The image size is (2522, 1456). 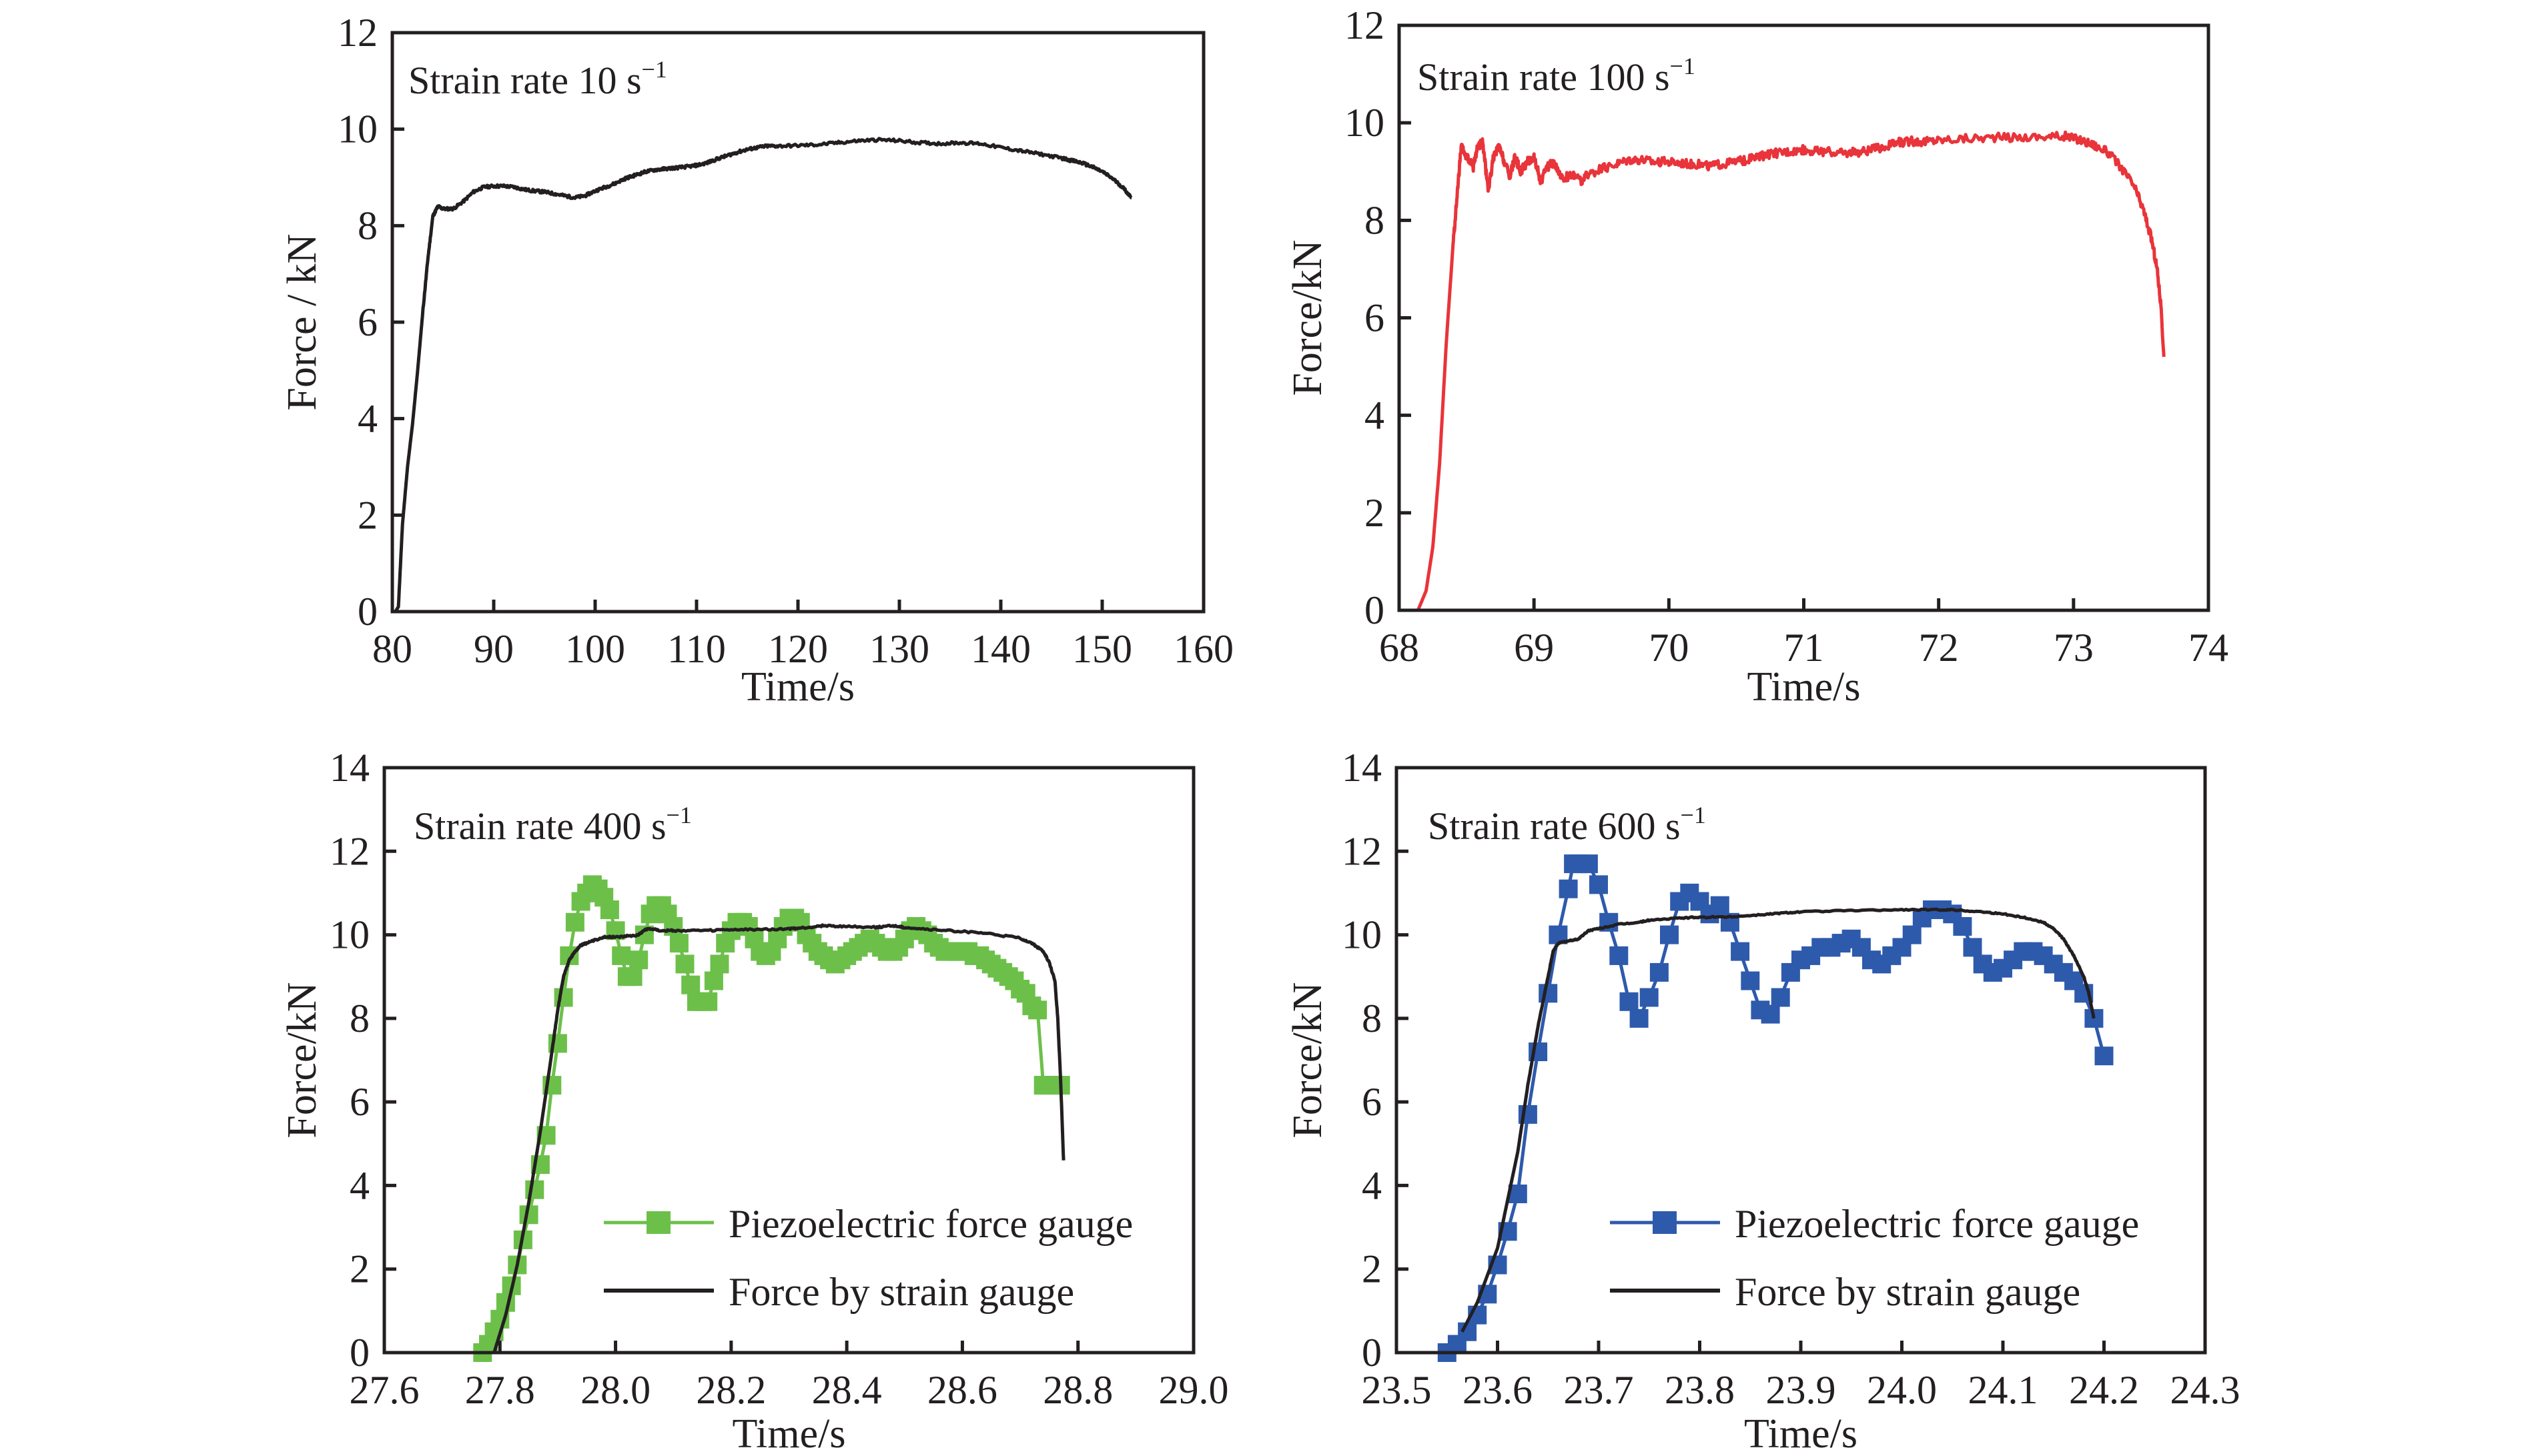 I want to click on x-tick-label: 23.6, so click(x=1498, y=1390).